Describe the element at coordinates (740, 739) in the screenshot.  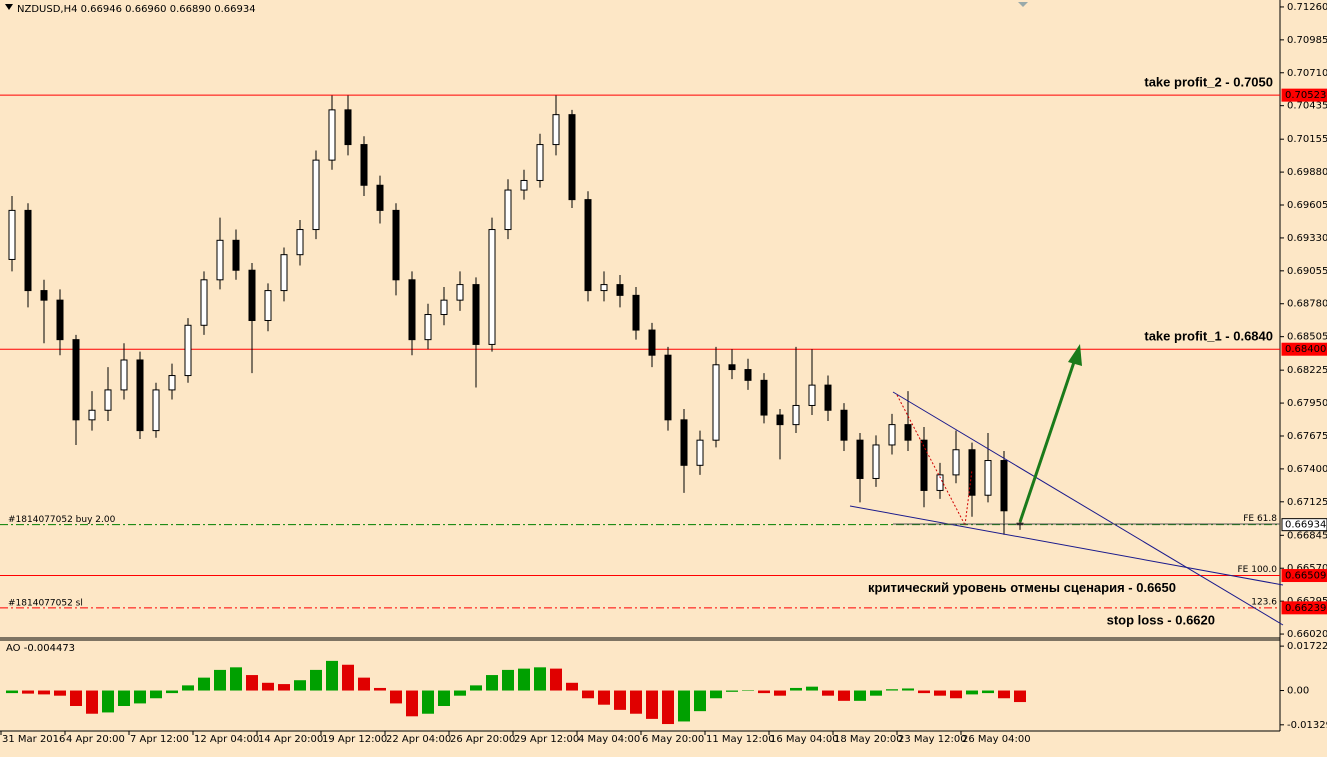
I see `x-tick-label: 11 May 12:00` at that location.